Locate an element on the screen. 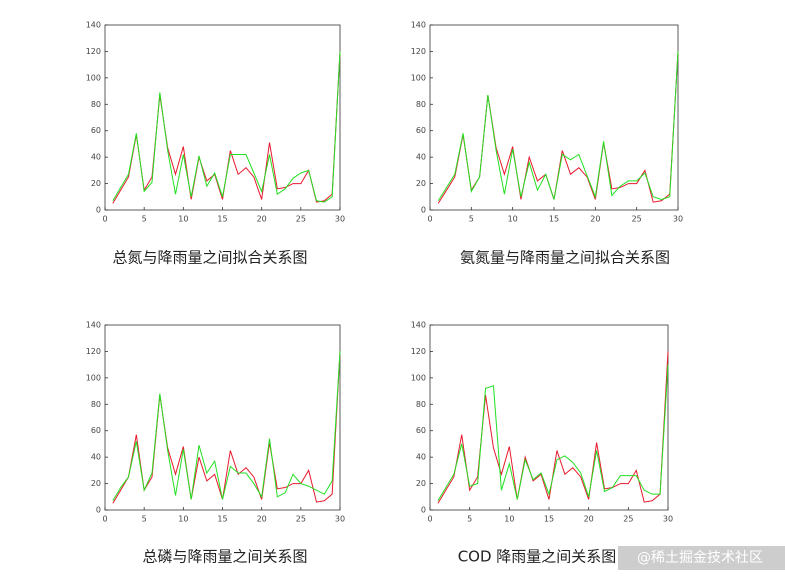 Image resolution: width=785 pixels, height=584 pixels. chart-caption: 氨氮量与降雨量之间拟合关系图 is located at coordinates (565, 258).